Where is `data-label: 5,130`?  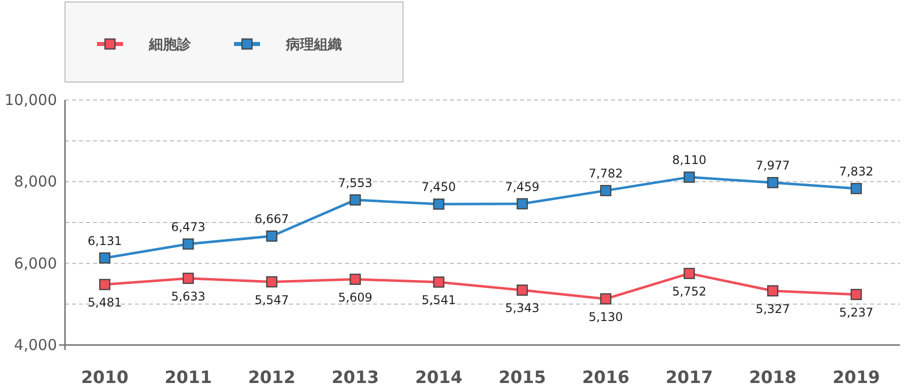
data-label: 5,130 is located at coordinates (605, 317).